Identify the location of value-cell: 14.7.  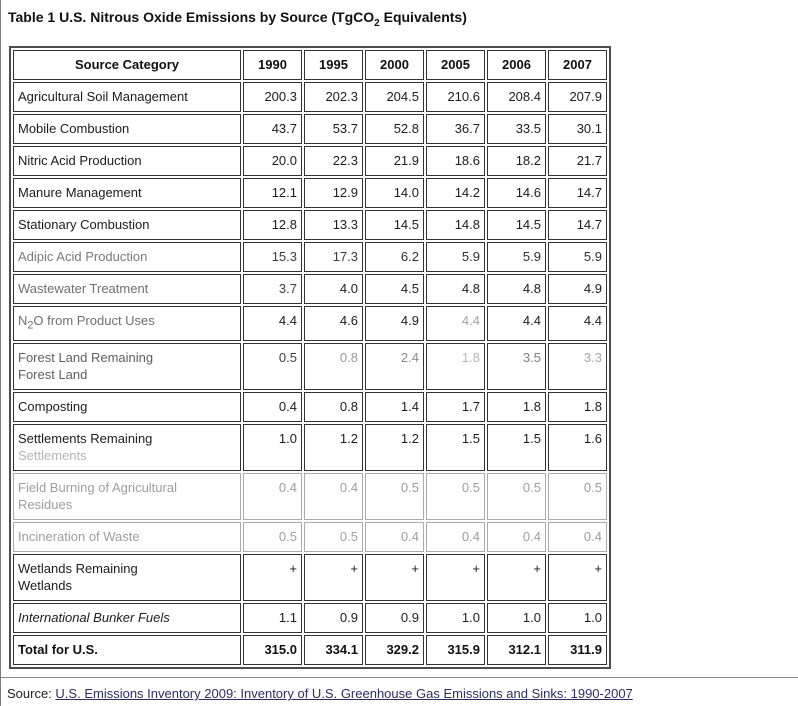
(577, 192).